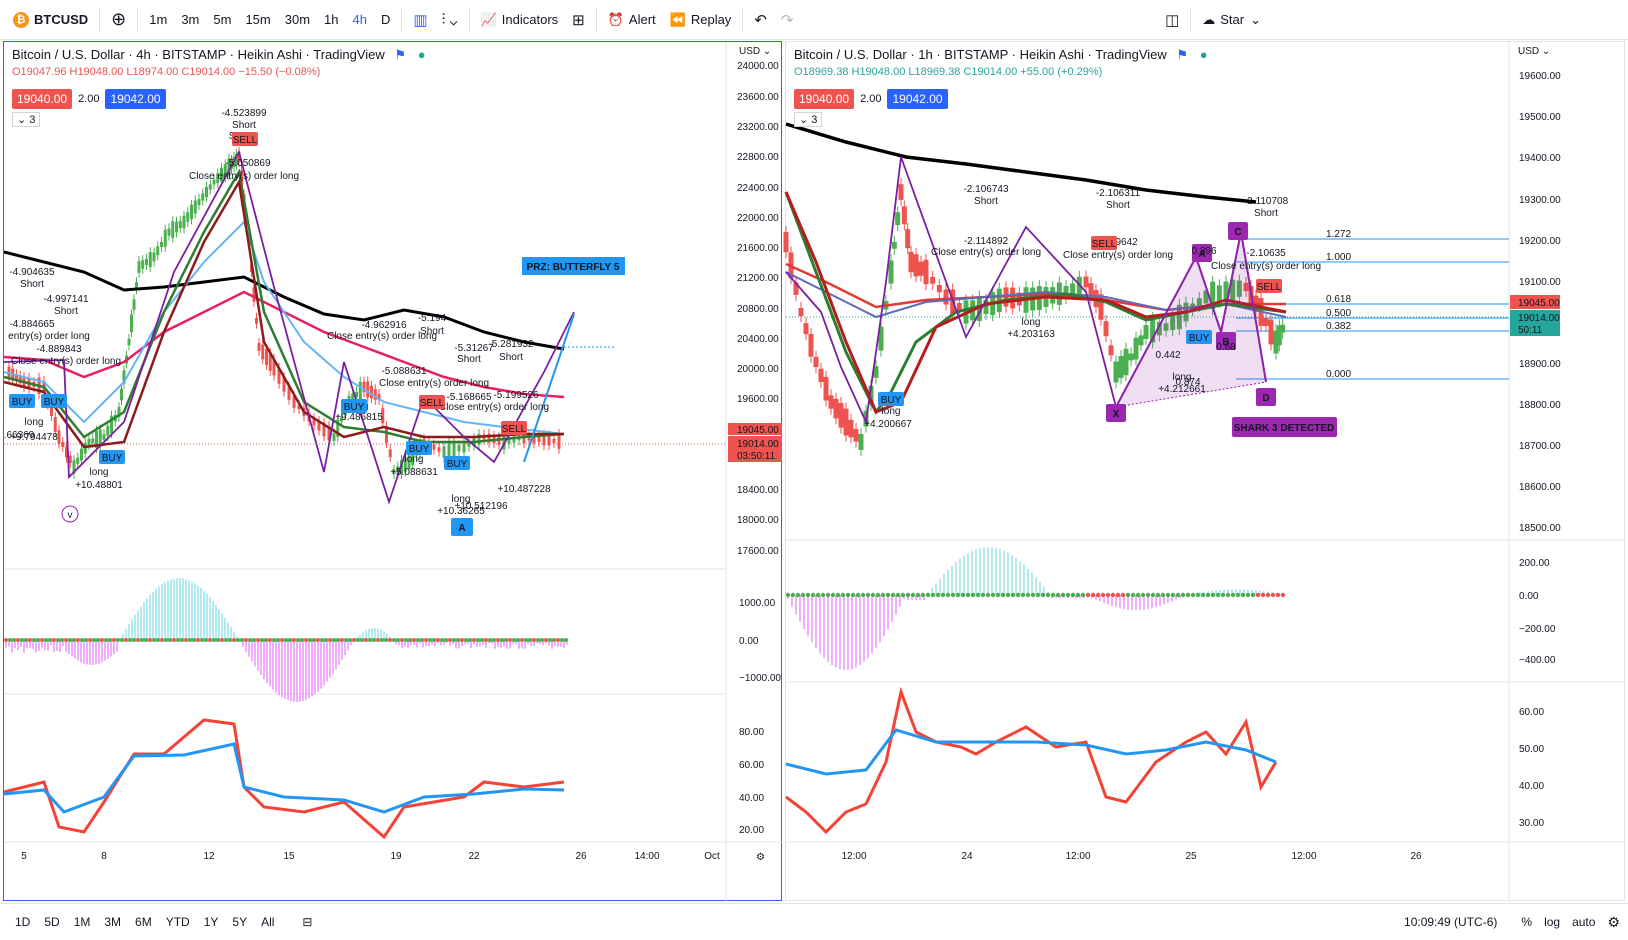  Describe the element at coordinates (23, 921) in the screenshot. I see `range-1d: 1D` at that location.